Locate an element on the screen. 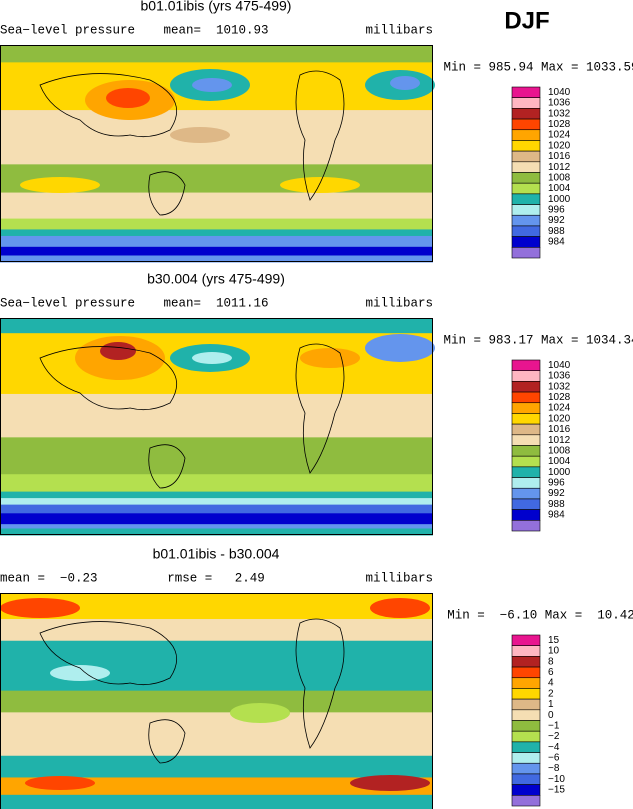  panel-title: b01.01ibis - b30.004 is located at coordinates (216, 554).